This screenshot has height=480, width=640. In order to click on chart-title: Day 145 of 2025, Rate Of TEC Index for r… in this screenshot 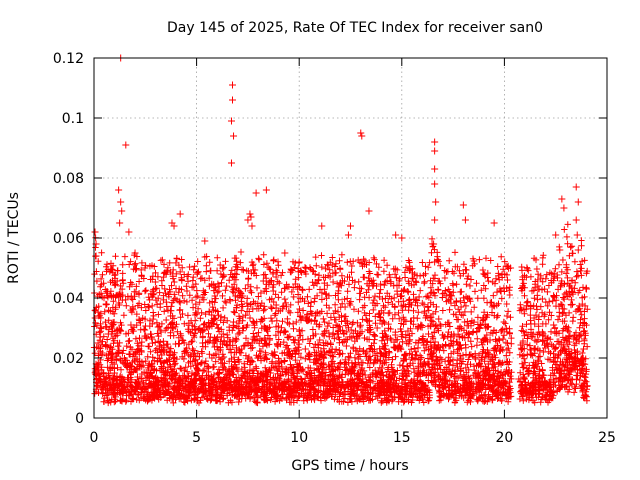, I will do `click(355, 28)`.